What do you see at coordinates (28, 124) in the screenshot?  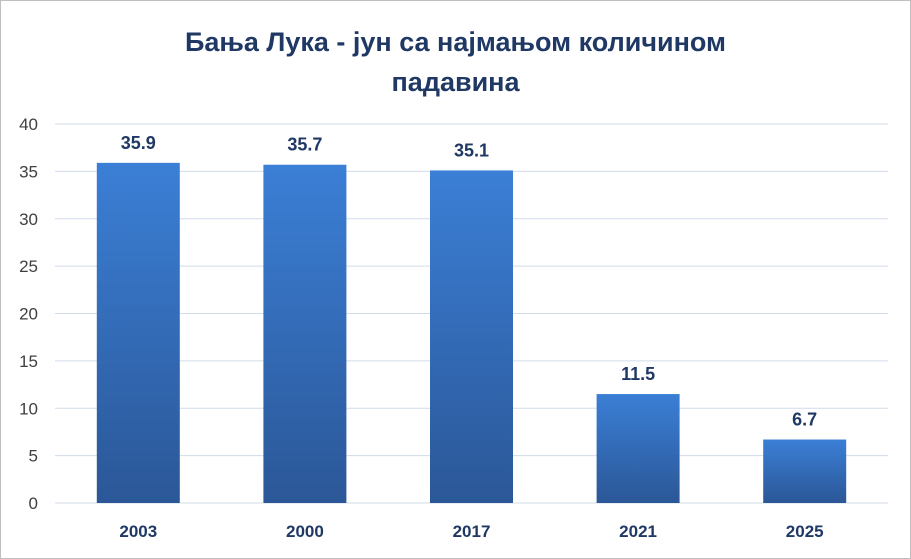 I see `y-tick-label: 40` at bounding box center [28, 124].